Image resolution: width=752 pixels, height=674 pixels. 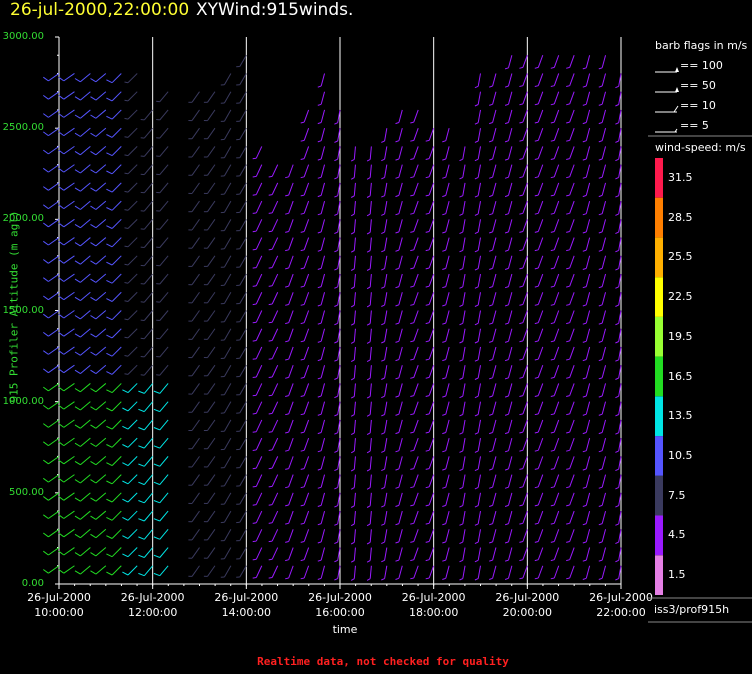 I want to click on x-tick-label: 26-Jul-2000 12:00:00, so click(x=153, y=605).